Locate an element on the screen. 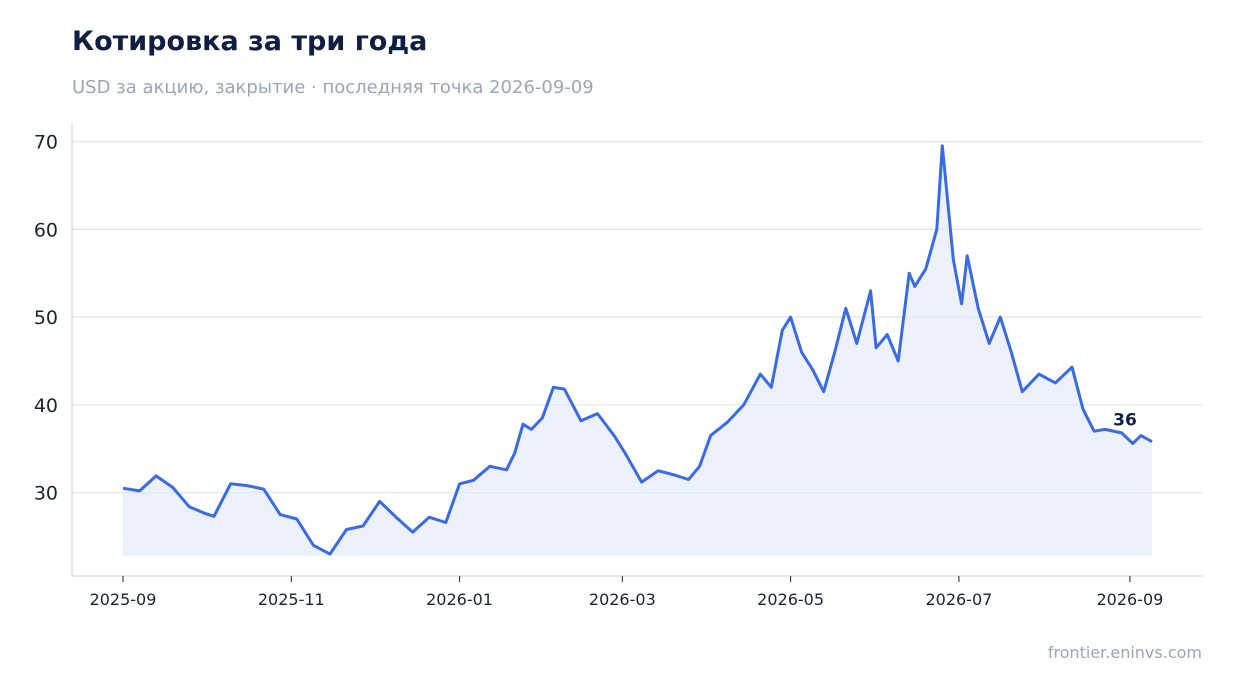 The image size is (1234, 693). y-tick-label: 50 is located at coordinates (46, 318).